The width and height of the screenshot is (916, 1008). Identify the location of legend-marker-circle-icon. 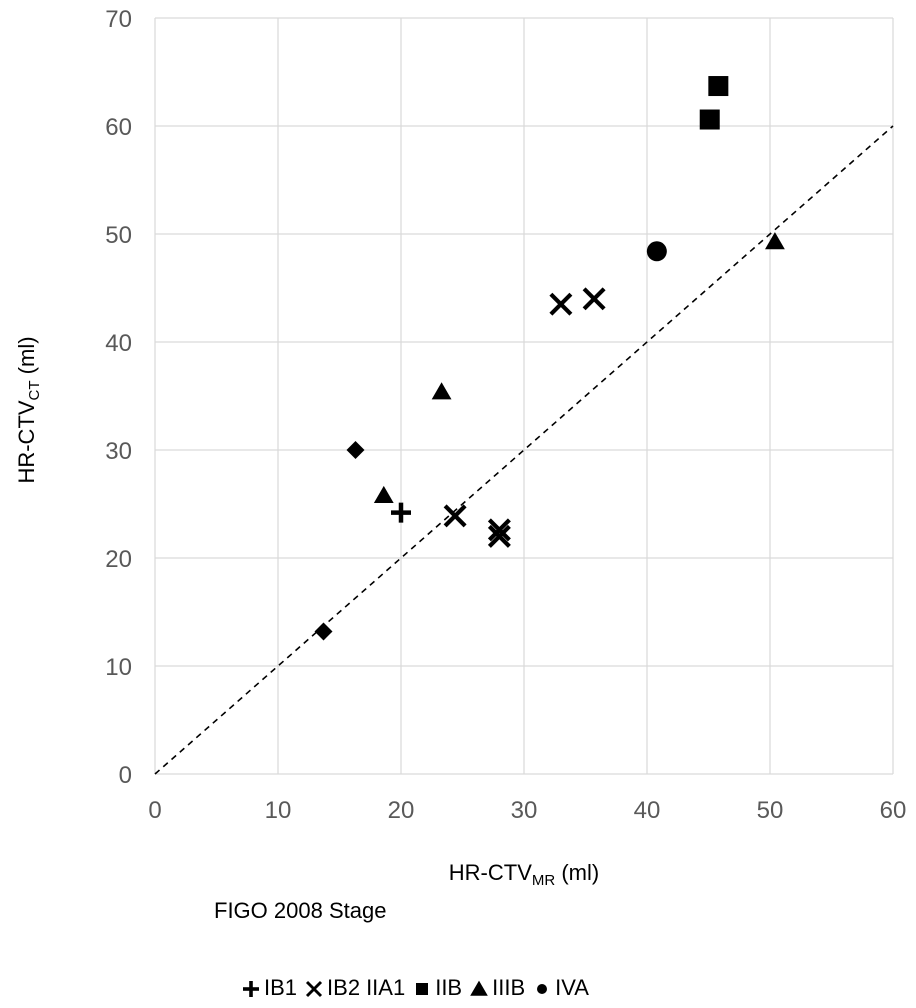
(542, 989).